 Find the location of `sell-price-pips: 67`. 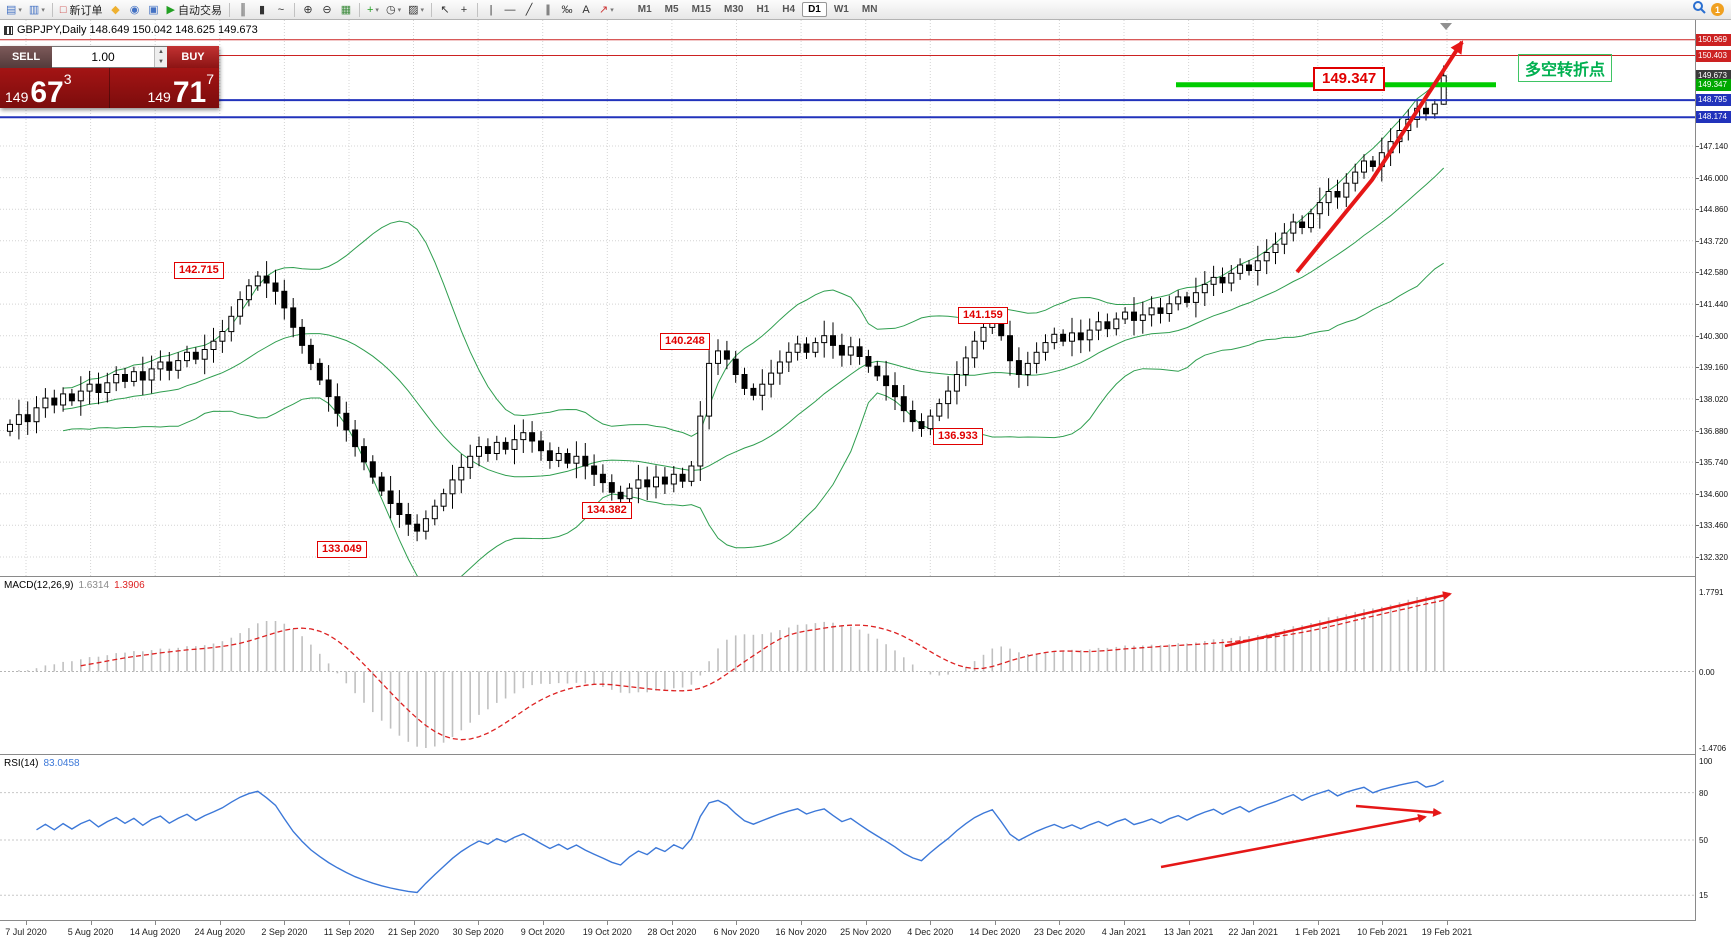

sell-price-pips: 67 is located at coordinates (47, 92).